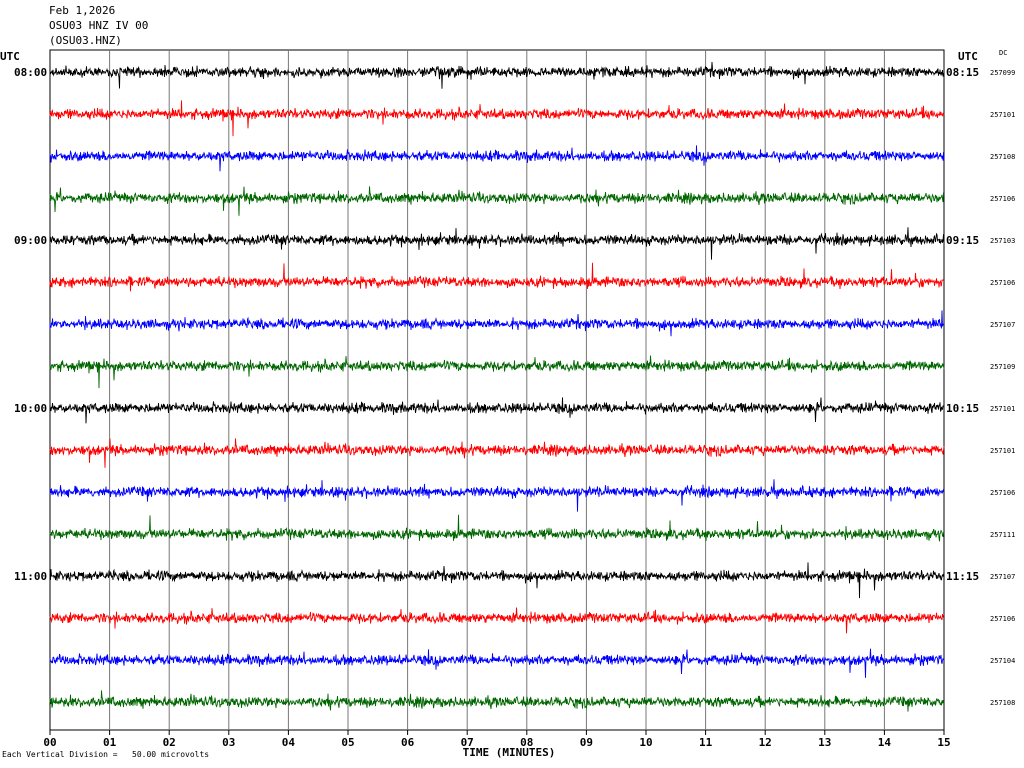  I want to click on x-tick-label: 11, so click(706, 742).